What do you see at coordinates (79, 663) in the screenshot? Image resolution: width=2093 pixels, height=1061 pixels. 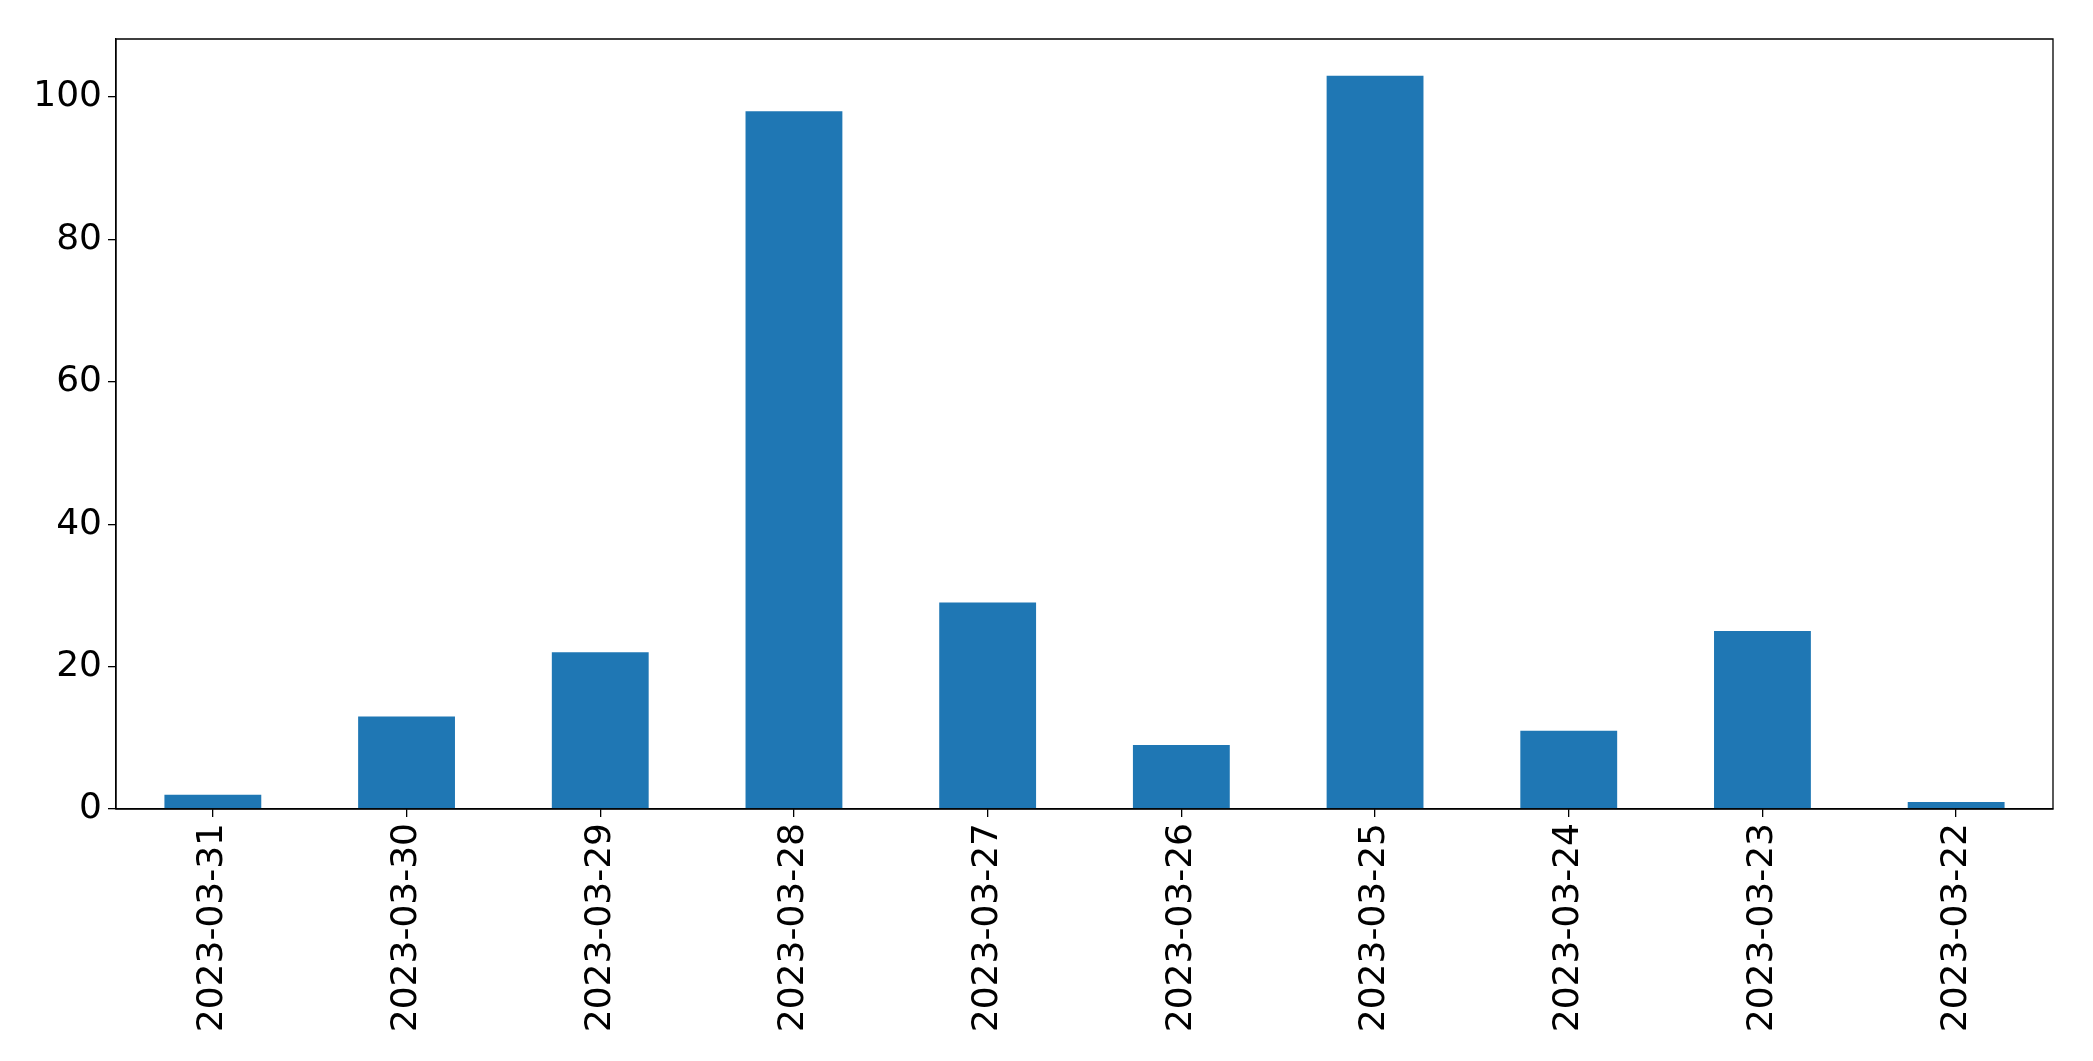 I see `y-tick-label: 20` at bounding box center [79, 663].